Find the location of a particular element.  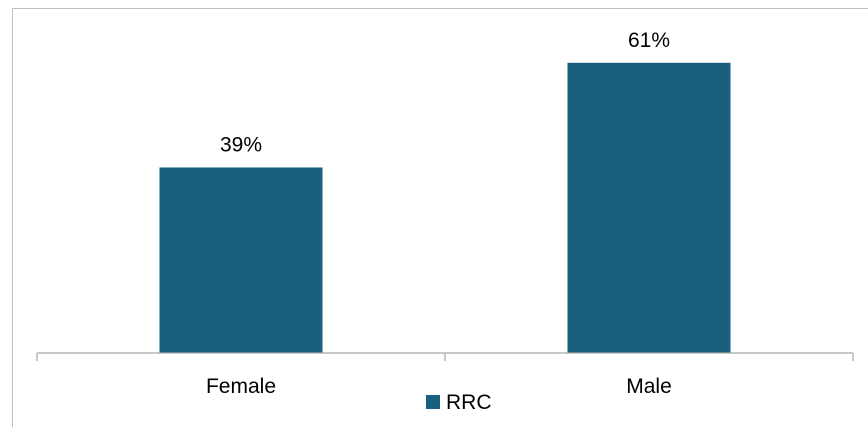

legend: RRC is located at coordinates (459, 402).